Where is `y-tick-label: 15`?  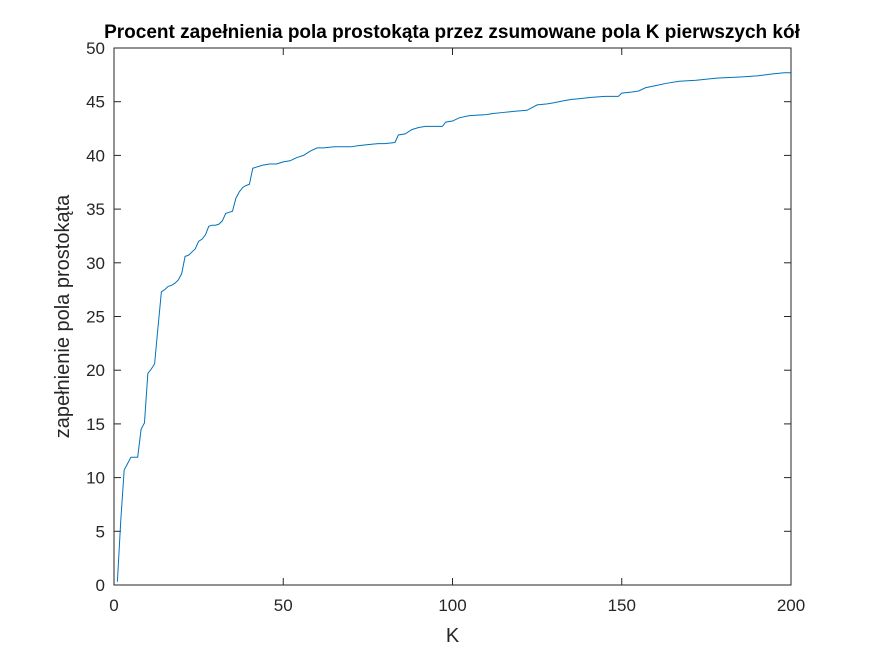
y-tick-label: 15 is located at coordinates (95, 424).